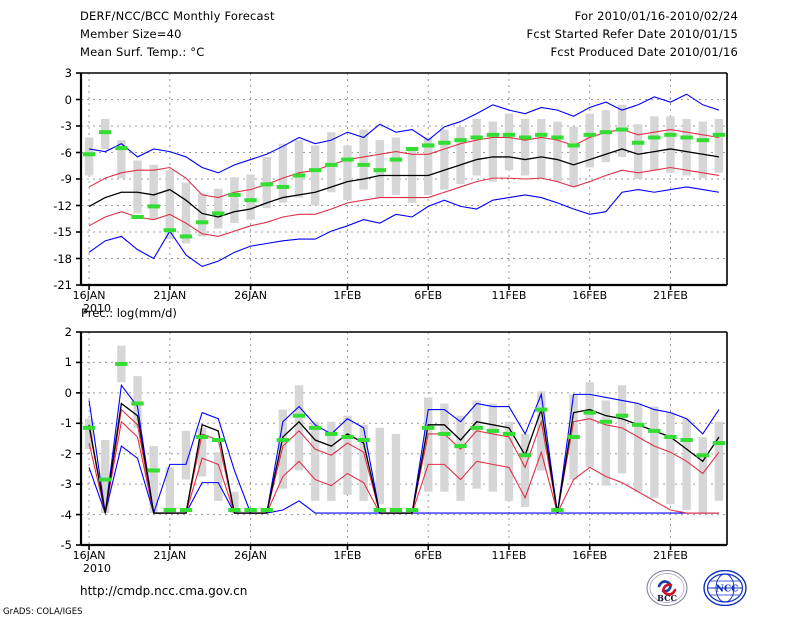 This screenshot has width=800, height=618. What do you see at coordinates (43, 612) in the screenshot?
I see `grads-credit-label: GrADS: COLA/IGES` at bounding box center [43, 612].